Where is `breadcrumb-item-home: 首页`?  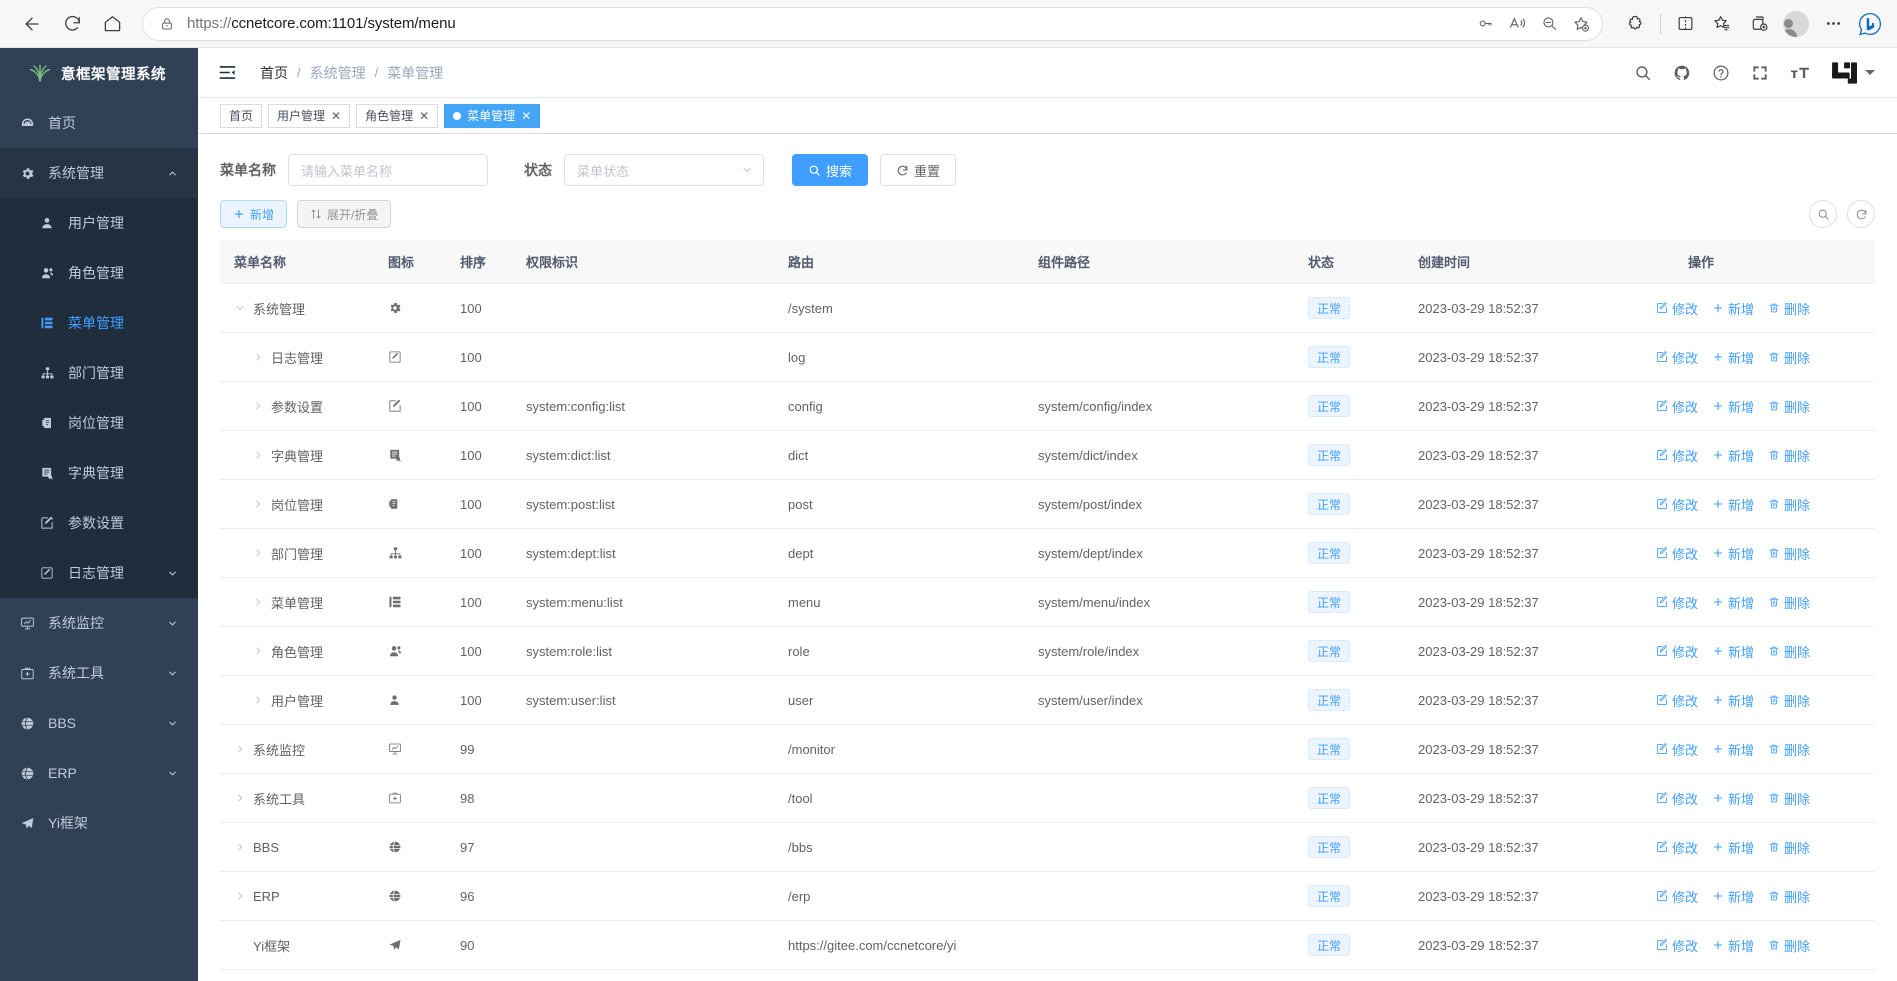
breadcrumb-item-home: 首页 is located at coordinates (274, 72).